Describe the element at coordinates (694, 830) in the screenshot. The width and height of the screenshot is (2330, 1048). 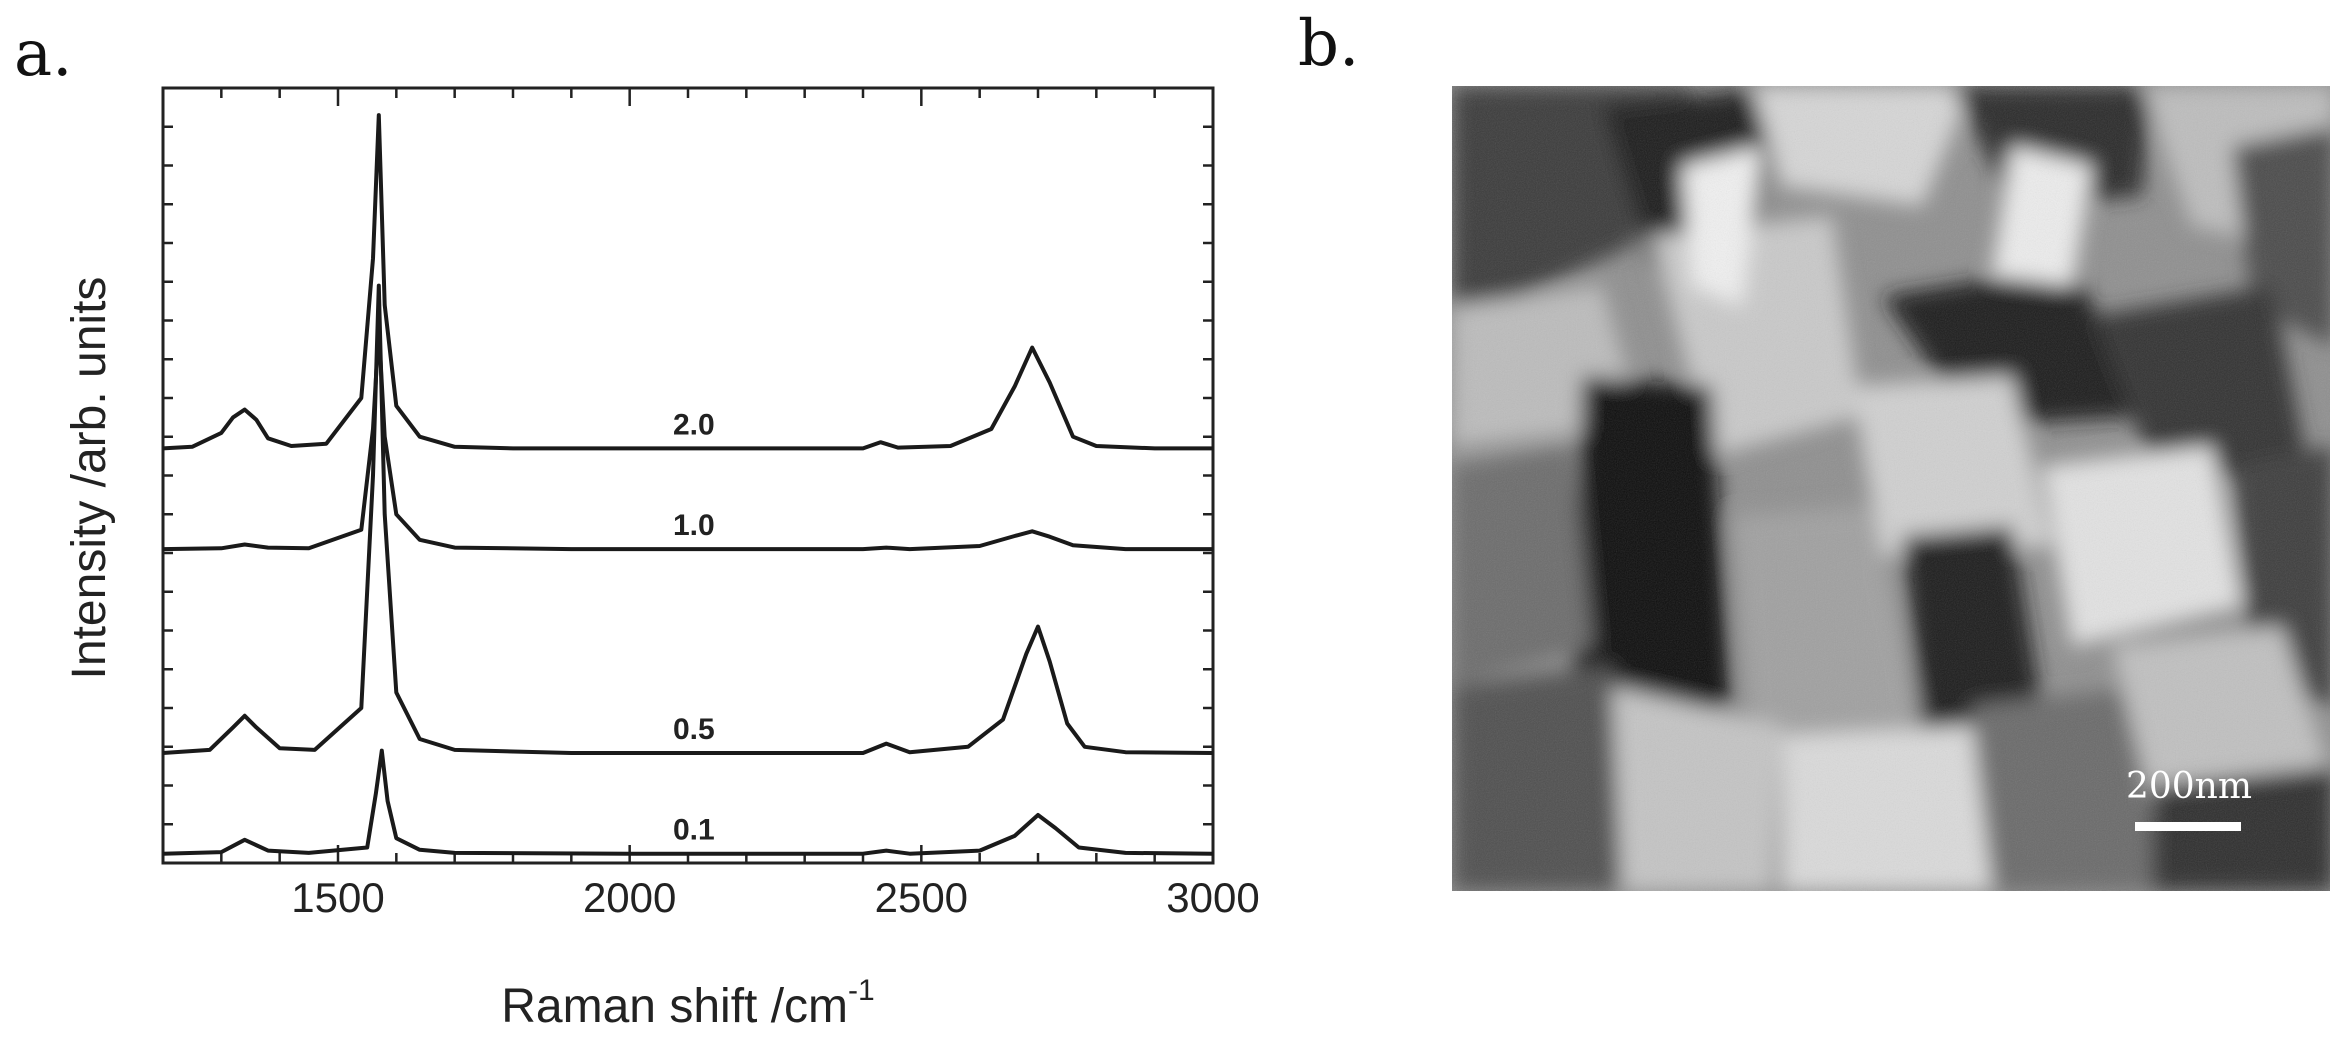
I see `curve-label-0.1: 0.1` at that location.